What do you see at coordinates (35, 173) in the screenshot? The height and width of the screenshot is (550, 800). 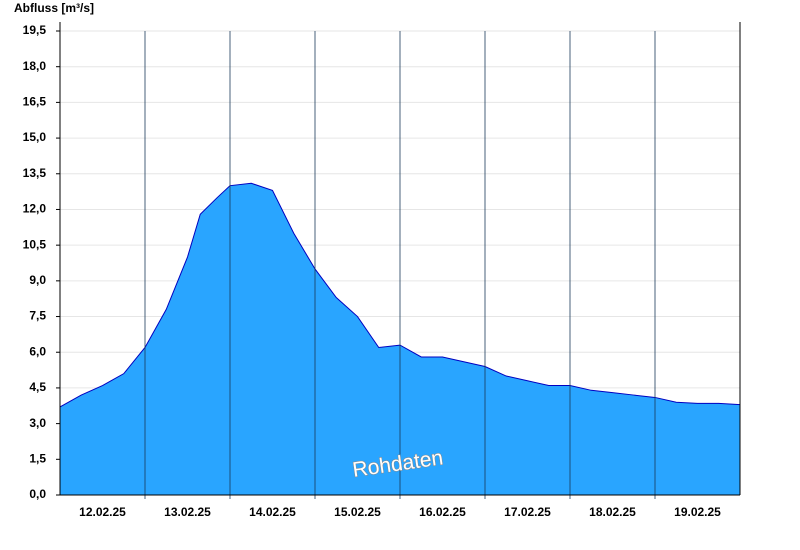 I see `y-tick-label: 13,5` at bounding box center [35, 173].